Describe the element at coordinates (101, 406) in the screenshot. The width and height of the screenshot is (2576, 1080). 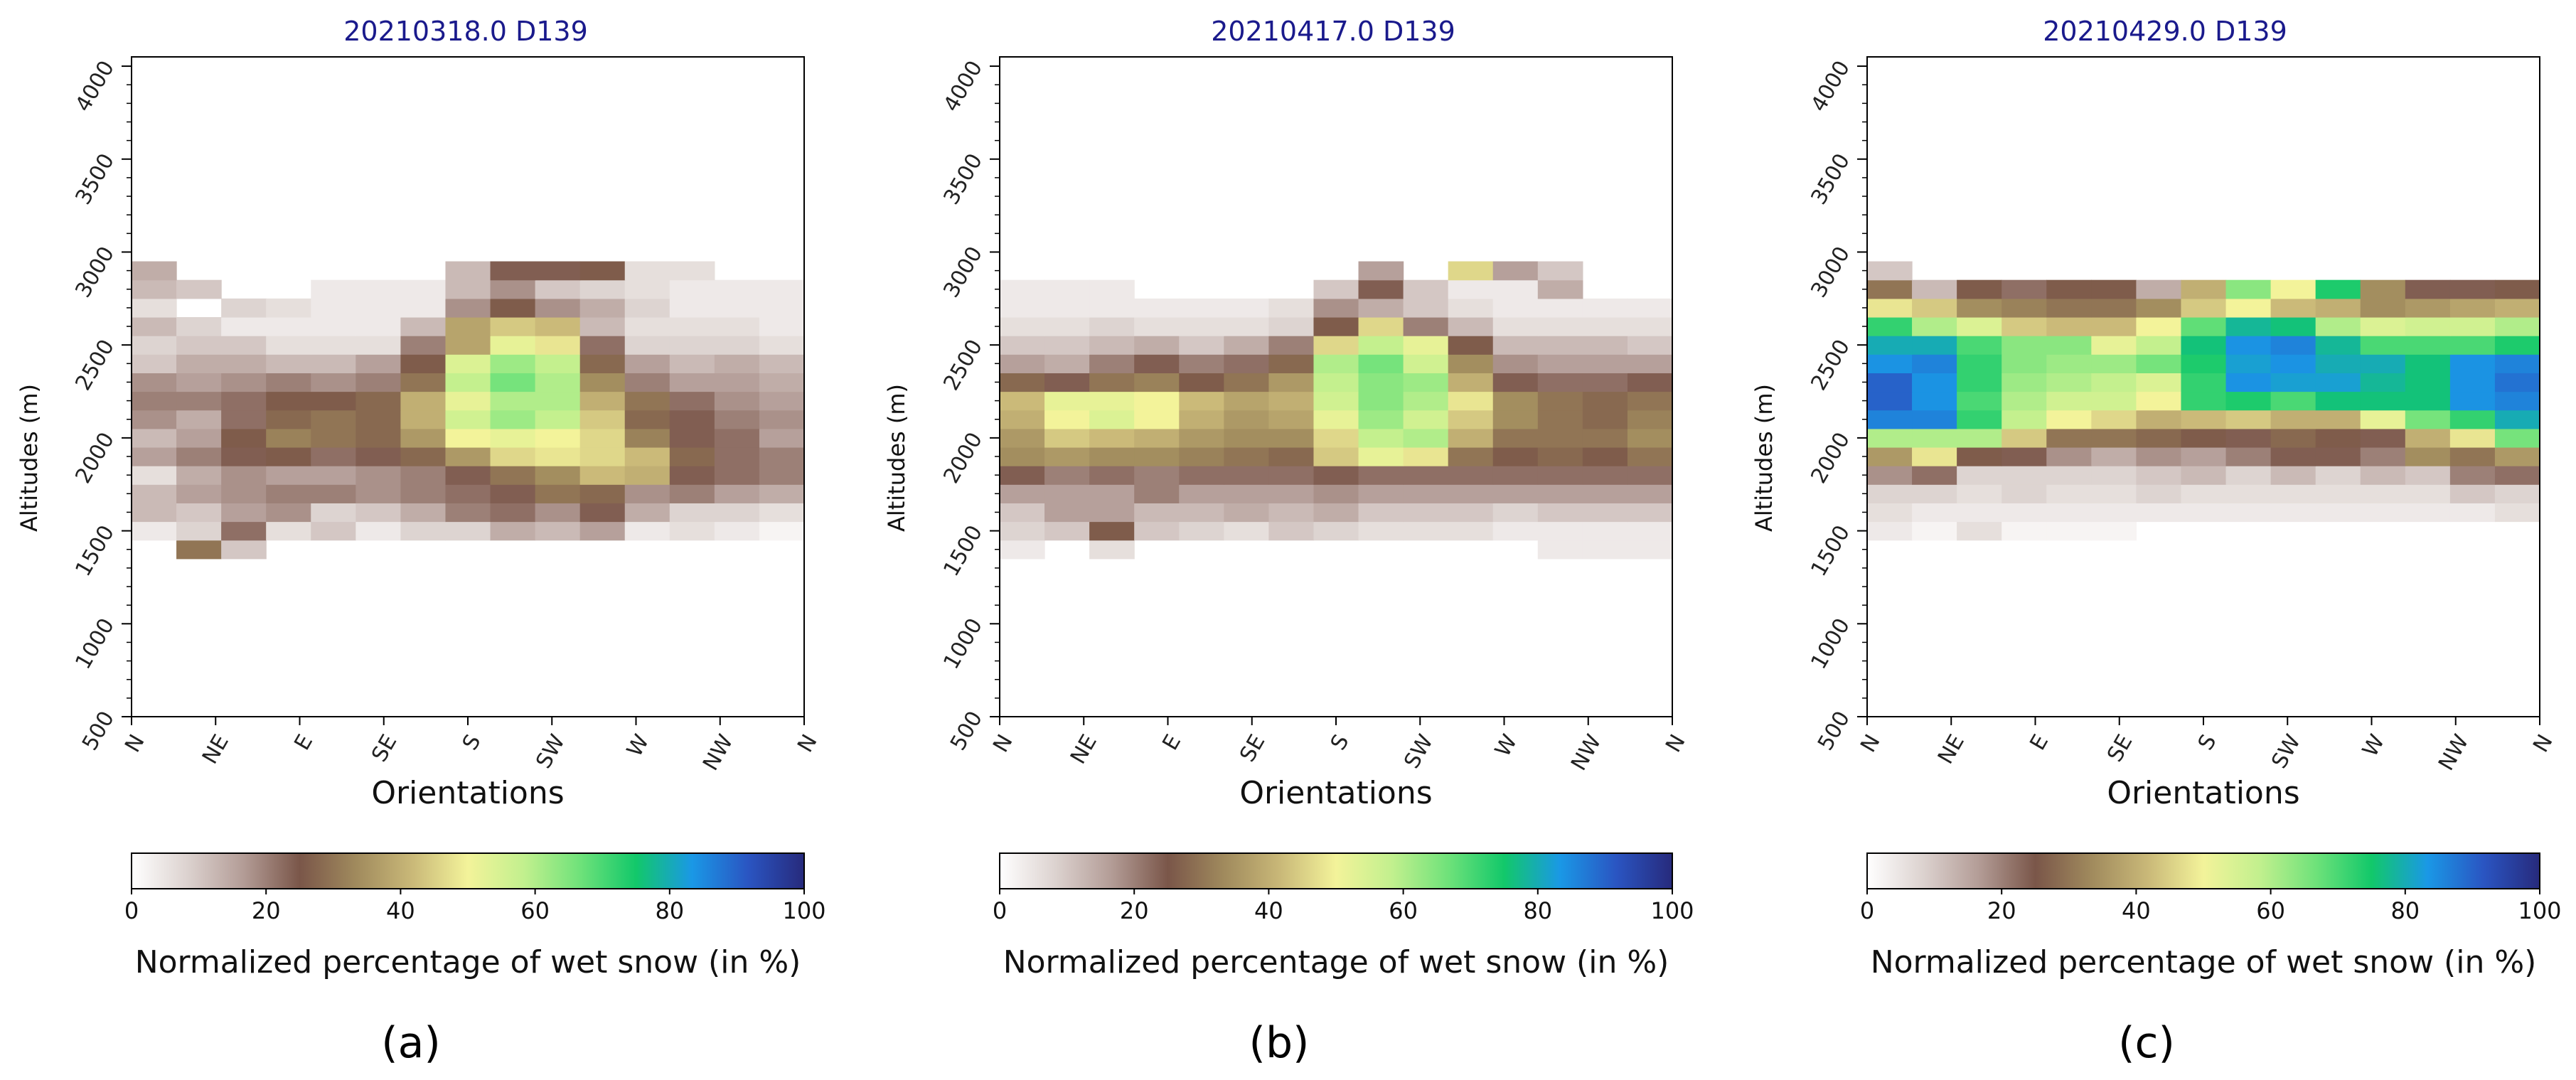
I see `y-axis: 500 1000 1500 2000 2500 3000 3500 4000` at that location.